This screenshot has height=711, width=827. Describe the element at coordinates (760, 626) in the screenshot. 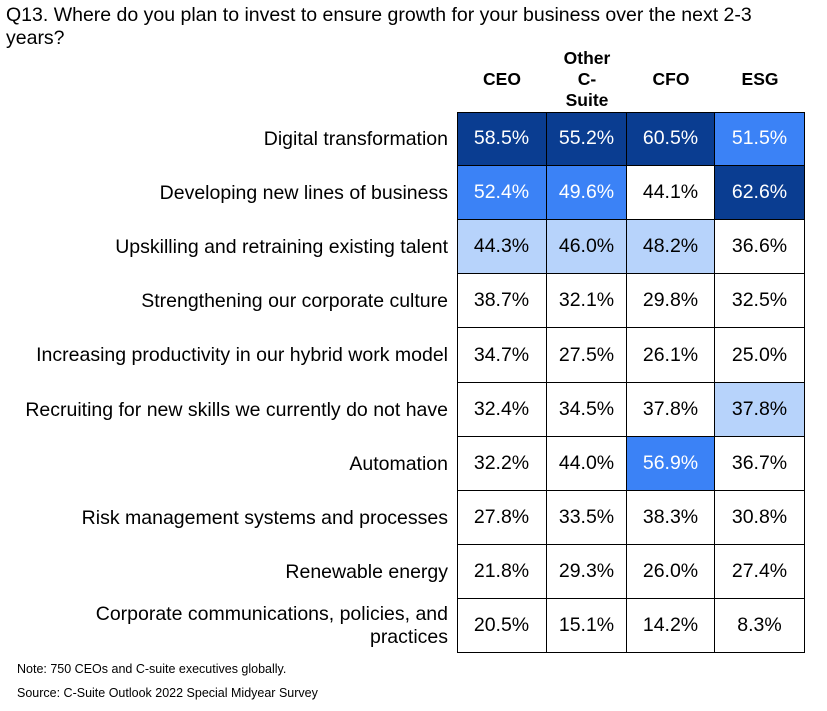

I see `table-cell: 8.3%` at that location.